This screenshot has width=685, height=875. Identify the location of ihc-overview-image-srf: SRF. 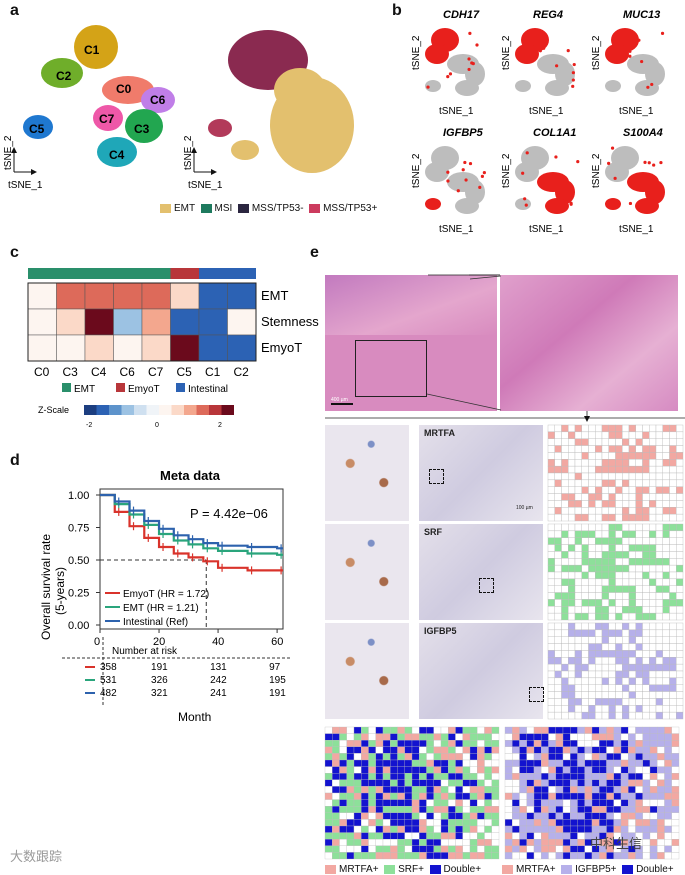
(481, 572).